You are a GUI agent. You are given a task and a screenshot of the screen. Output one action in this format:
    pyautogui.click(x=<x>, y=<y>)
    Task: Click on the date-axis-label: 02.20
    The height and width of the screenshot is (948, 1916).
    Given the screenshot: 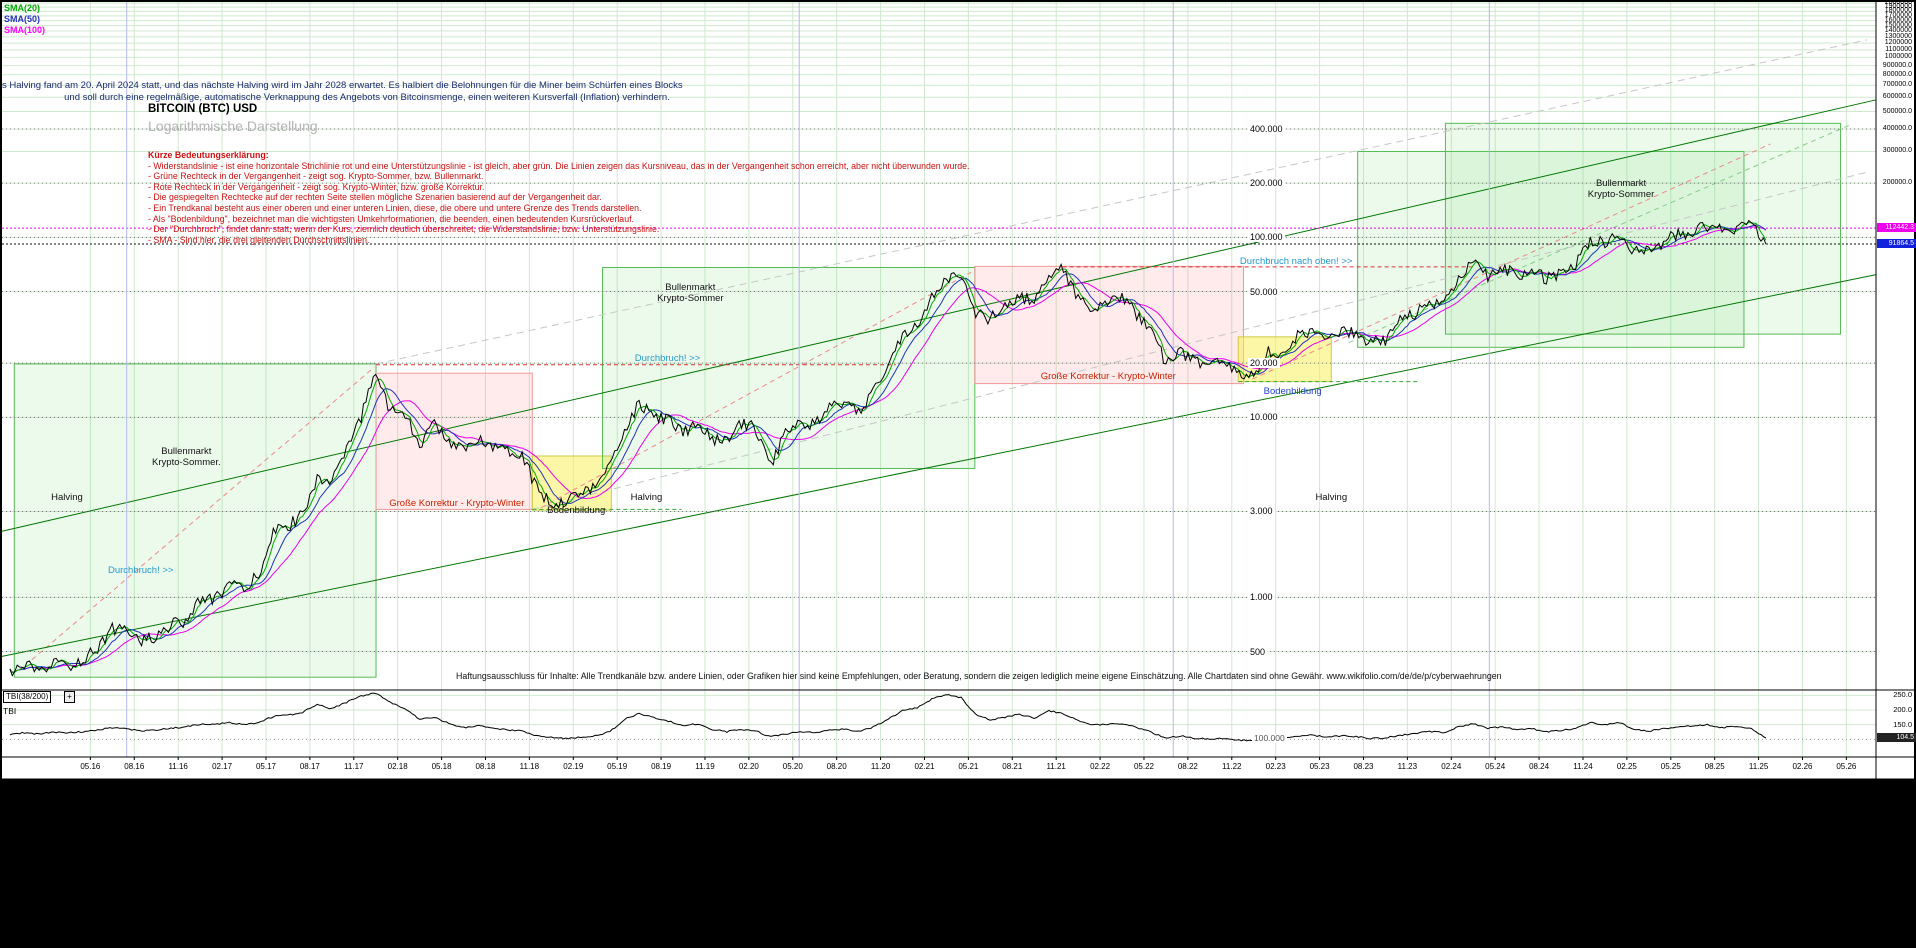 What is the action you would take?
    pyautogui.click(x=748, y=766)
    